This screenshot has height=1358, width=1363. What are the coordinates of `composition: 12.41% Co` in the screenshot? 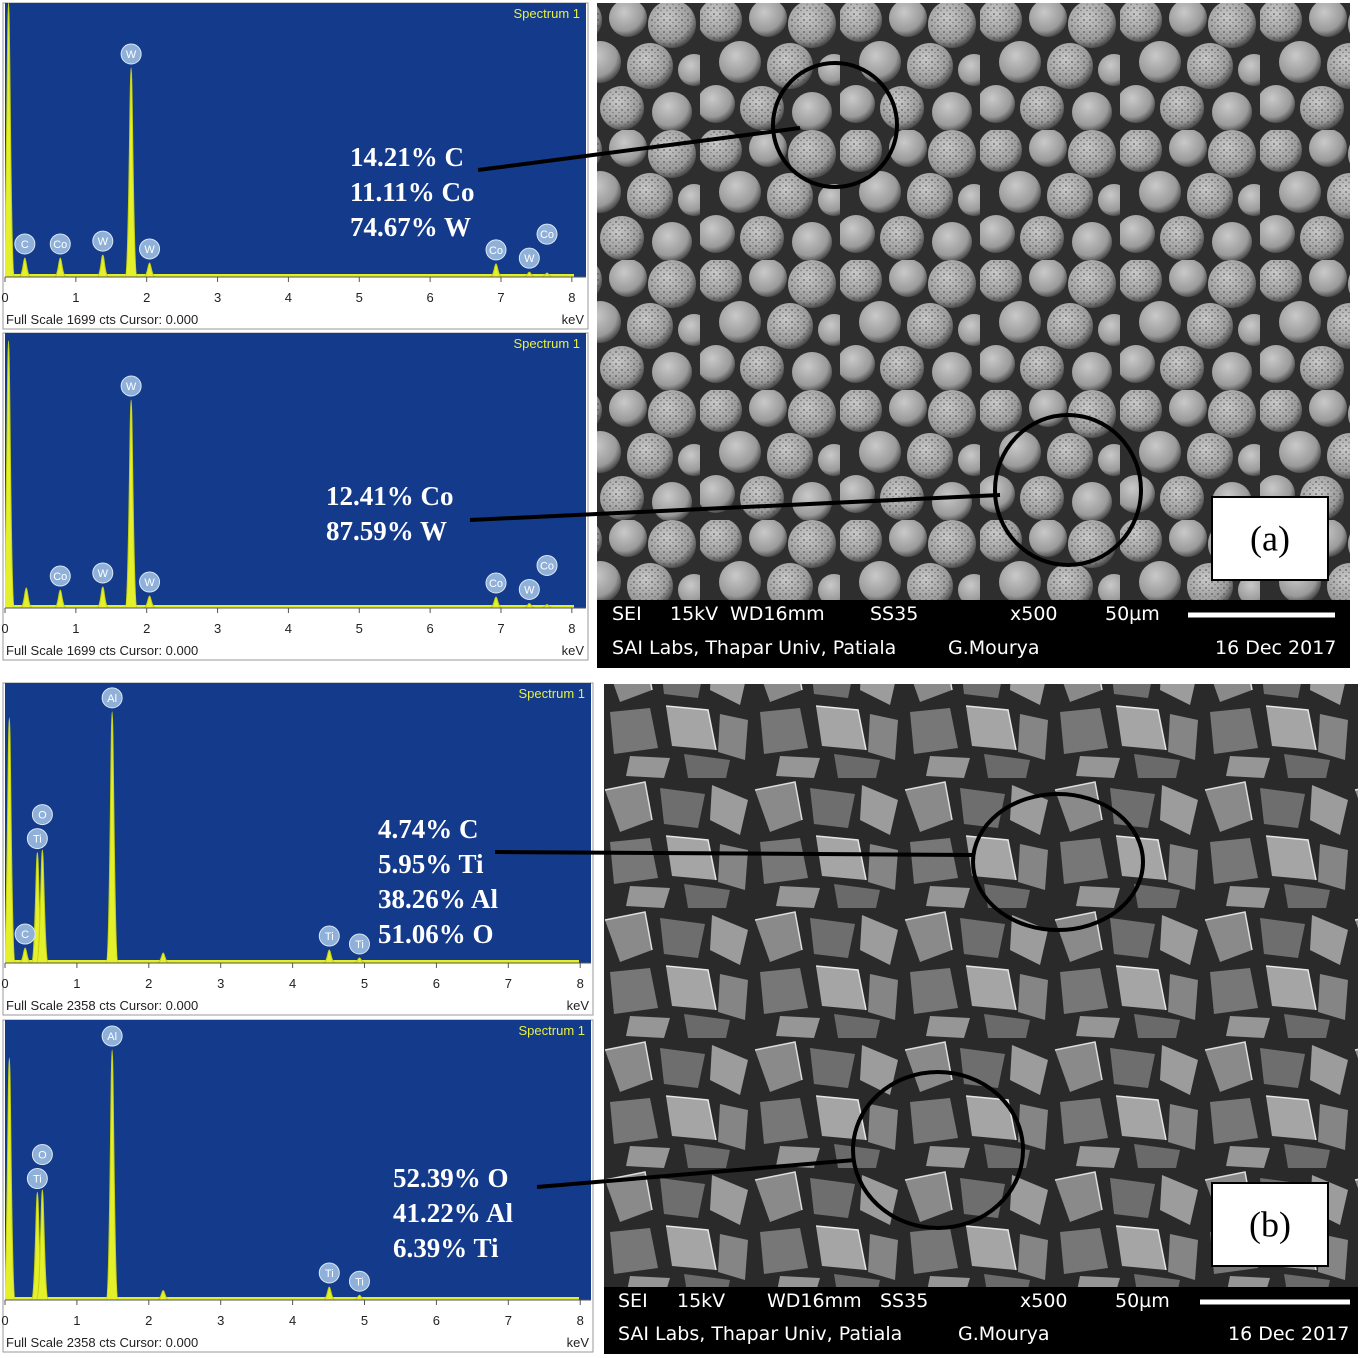 It's located at (390, 496).